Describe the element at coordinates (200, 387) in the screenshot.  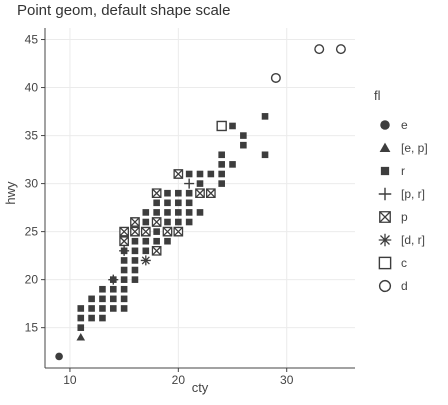
I see `x-axis-label: cty` at that location.